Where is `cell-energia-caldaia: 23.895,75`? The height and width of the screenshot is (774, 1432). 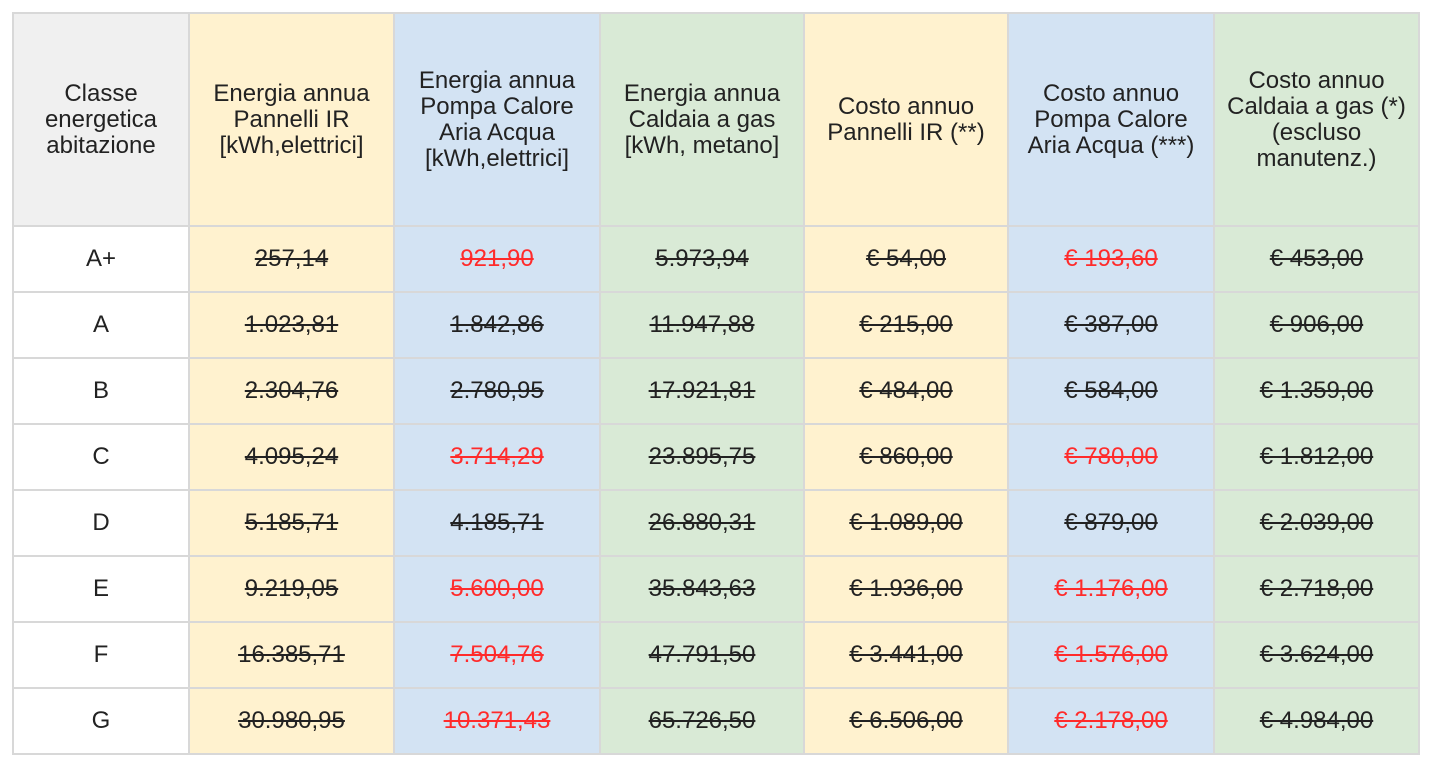 cell-energia-caldaia: 23.895,75 is located at coordinates (702, 457).